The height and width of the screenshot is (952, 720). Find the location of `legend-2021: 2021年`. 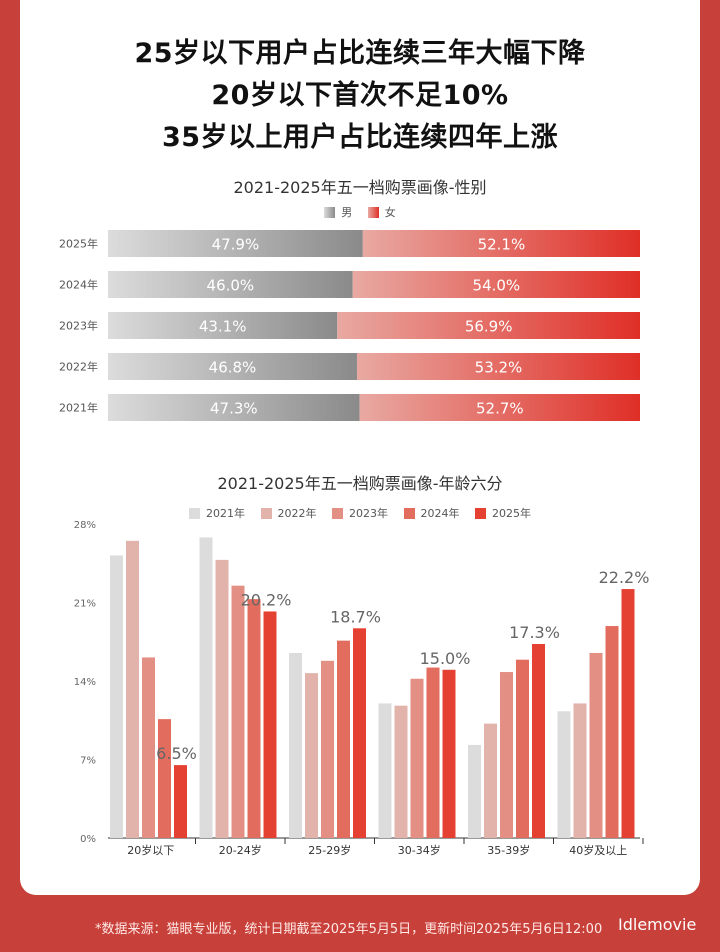

legend-2021: 2021年 is located at coordinates (217, 513).